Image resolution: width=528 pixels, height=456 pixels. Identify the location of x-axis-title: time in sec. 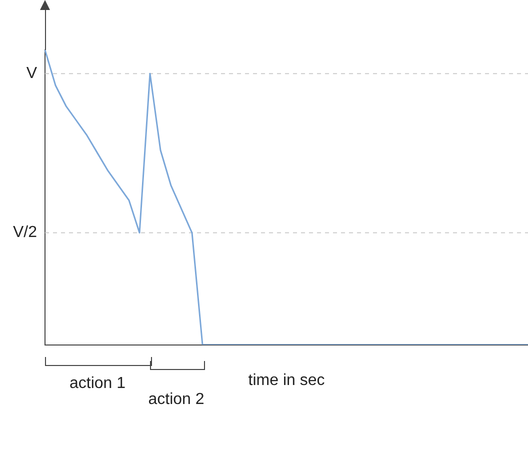
(286, 380).